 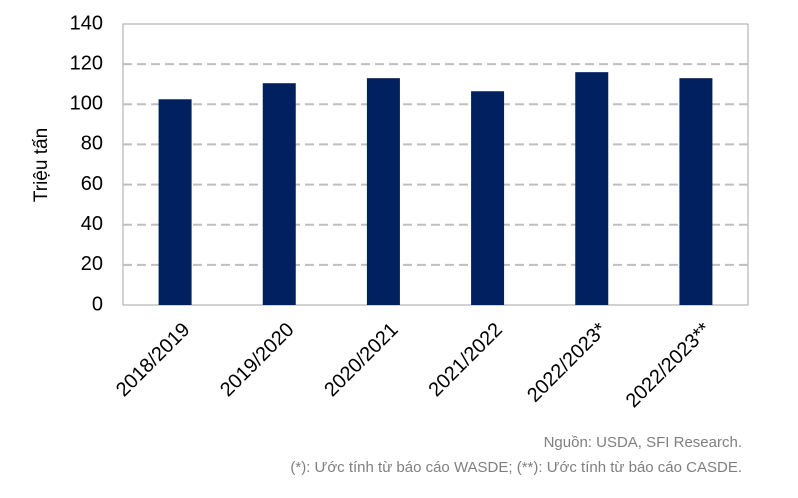 What do you see at coordinates (153, 360) in the screenshot?
I see `x-tick-label: 2018/2019` at bounding box center [153, 360].